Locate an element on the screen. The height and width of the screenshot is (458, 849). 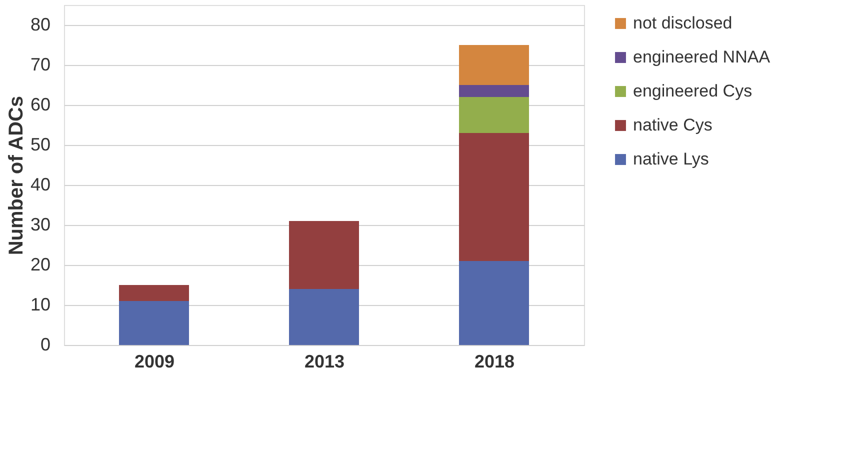
y-axis-title: Number of ADCs is located at coordinates (16, 176).